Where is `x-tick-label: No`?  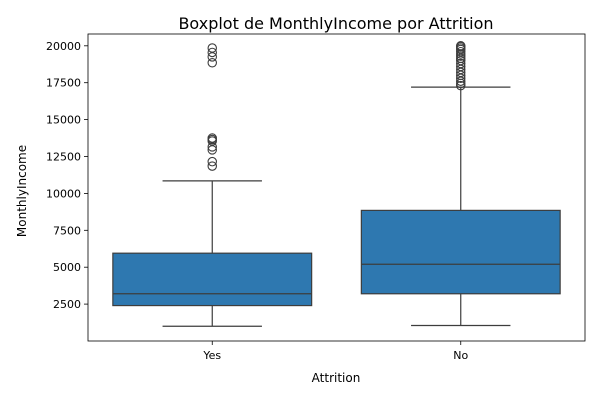 x-tick-label: No is located at coordinates (460, 355).